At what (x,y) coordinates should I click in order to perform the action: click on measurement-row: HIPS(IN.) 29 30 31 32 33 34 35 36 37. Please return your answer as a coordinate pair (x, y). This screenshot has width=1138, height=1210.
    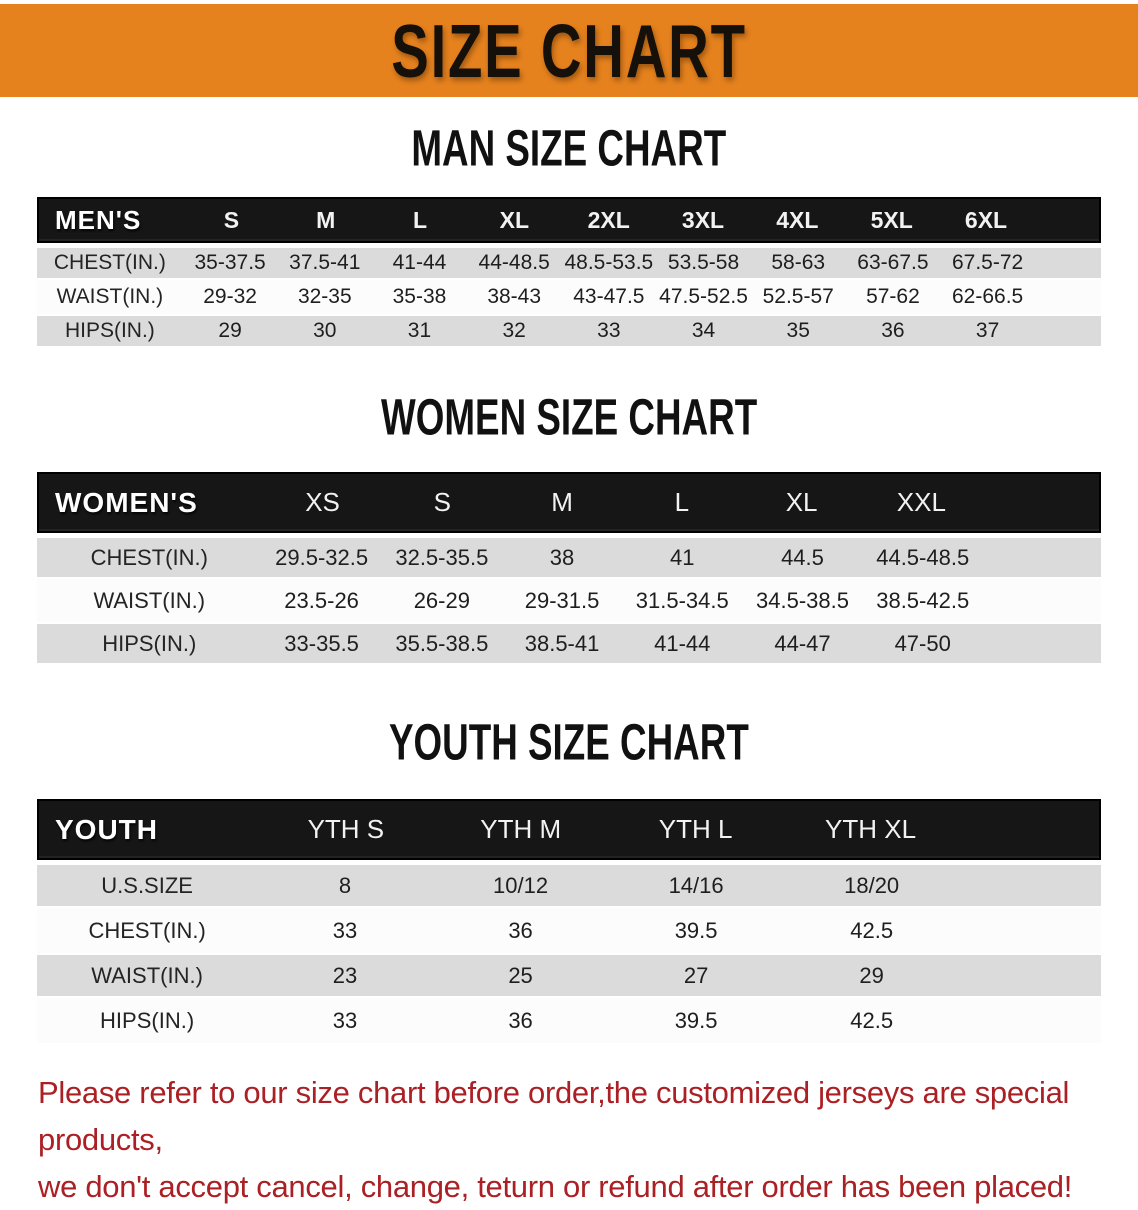
    Looking at the image, I should click on (569, 331).